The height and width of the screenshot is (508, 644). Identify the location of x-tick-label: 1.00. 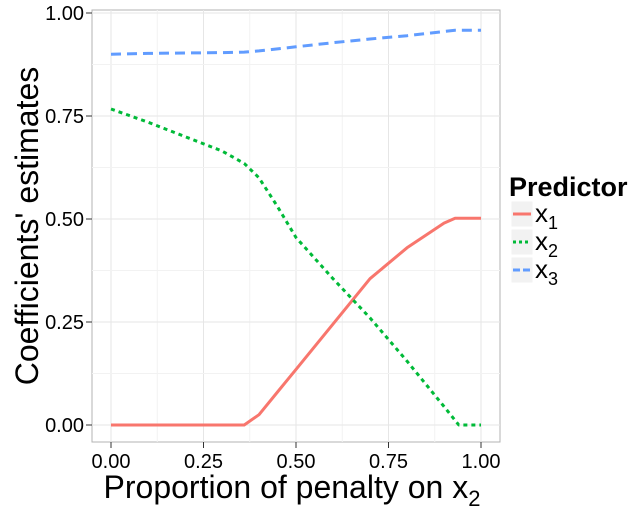
(481, 462).